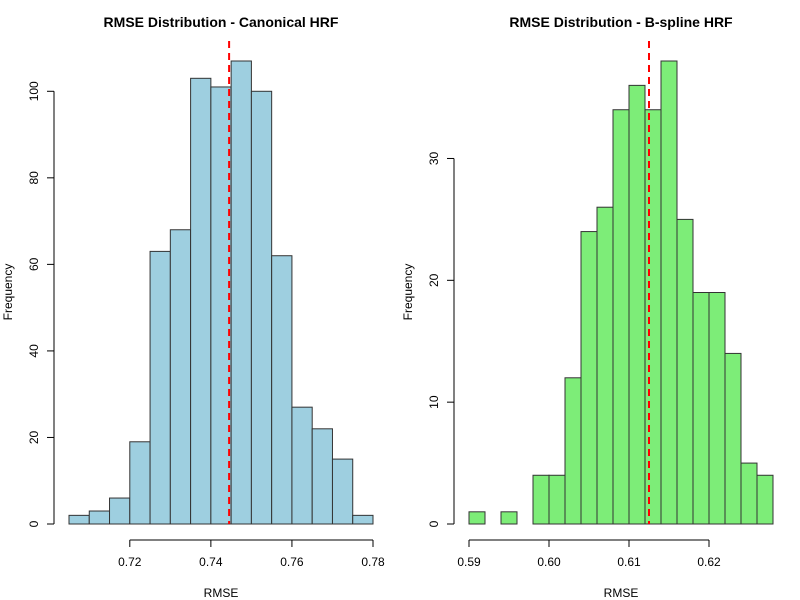 This screenshot has width=800, height=600. What do you see at coordinates (629, 562) in the screenshot?
I see `x-tick-label: 0.61` at bounding box center [629, 562].